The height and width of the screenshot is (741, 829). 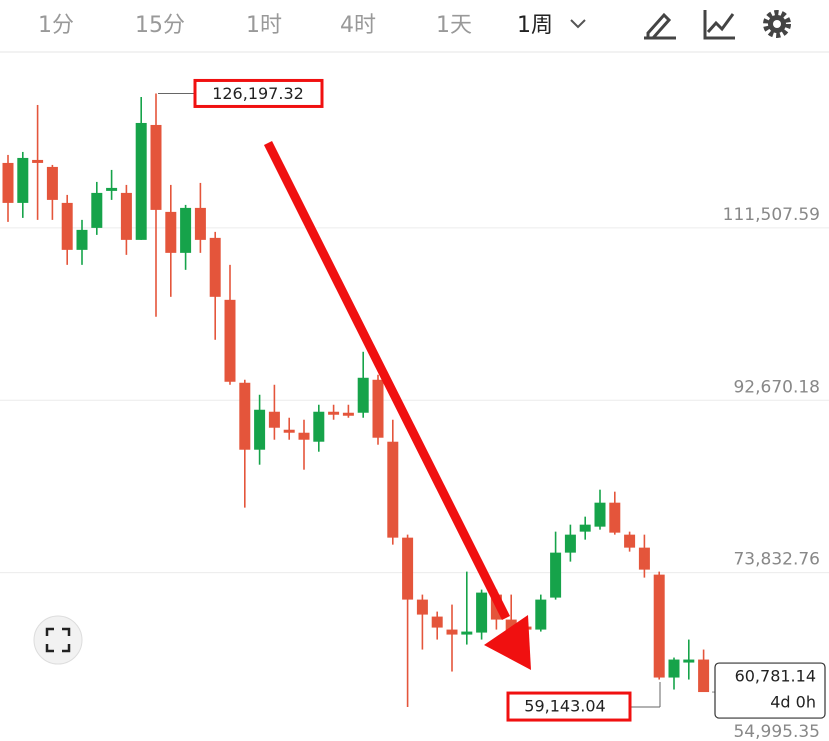 I want to click on timeframe-tab: 15分, so click(x=160, y=25).